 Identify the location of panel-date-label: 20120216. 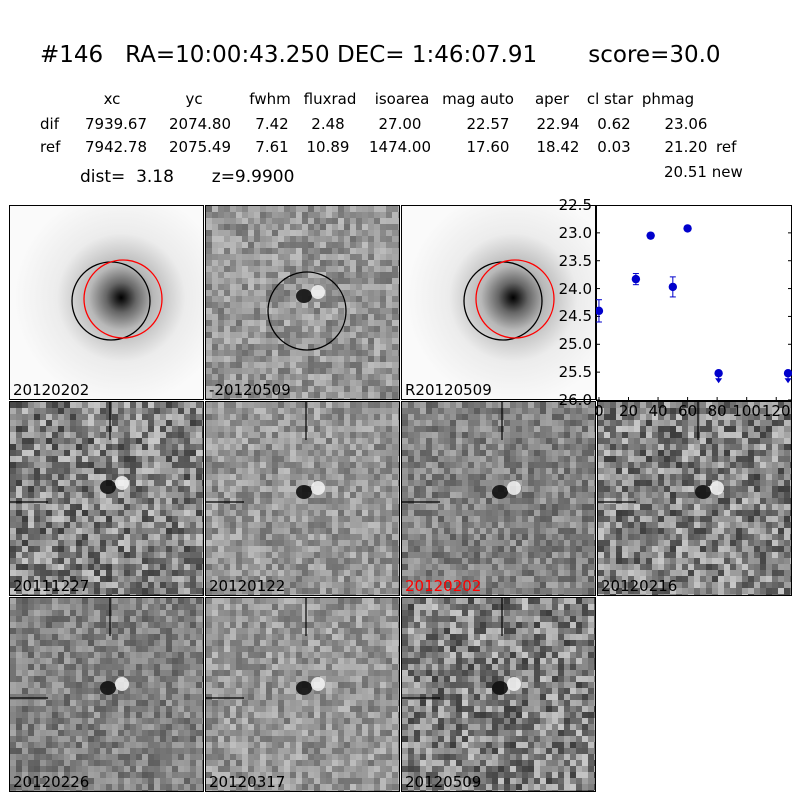
(639, 586).